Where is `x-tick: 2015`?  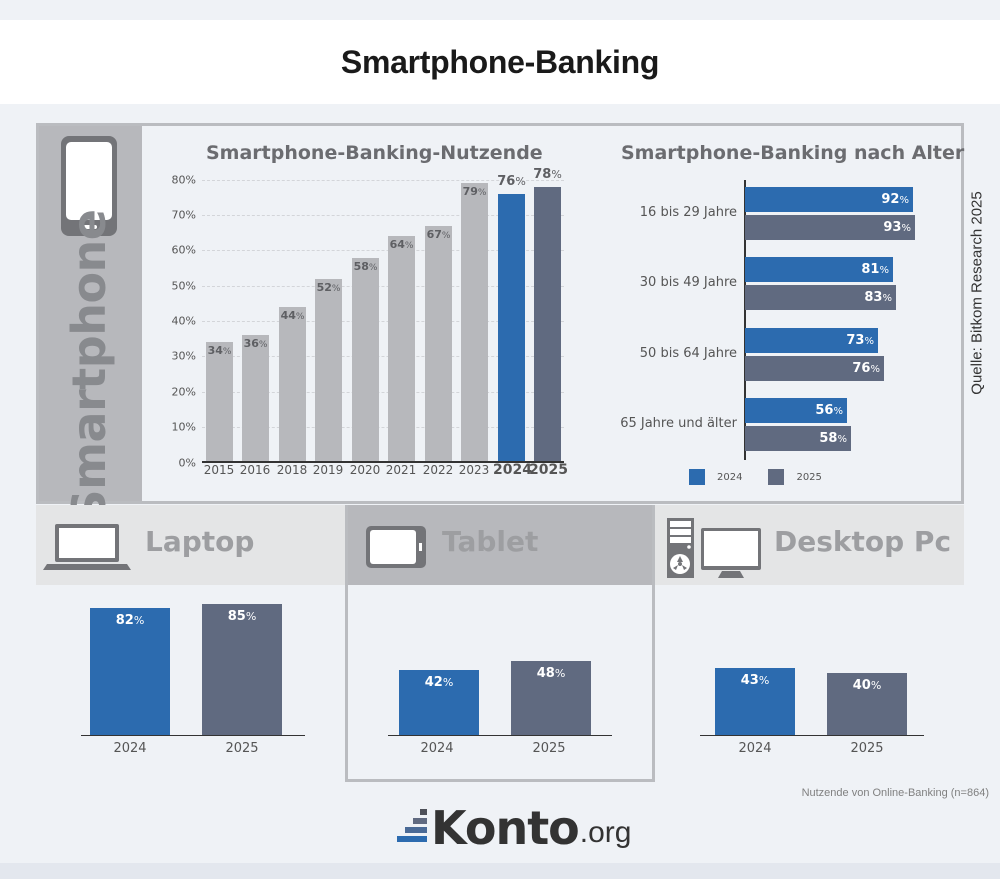
x-tick: 2015 is located at coordinates (219, 470).